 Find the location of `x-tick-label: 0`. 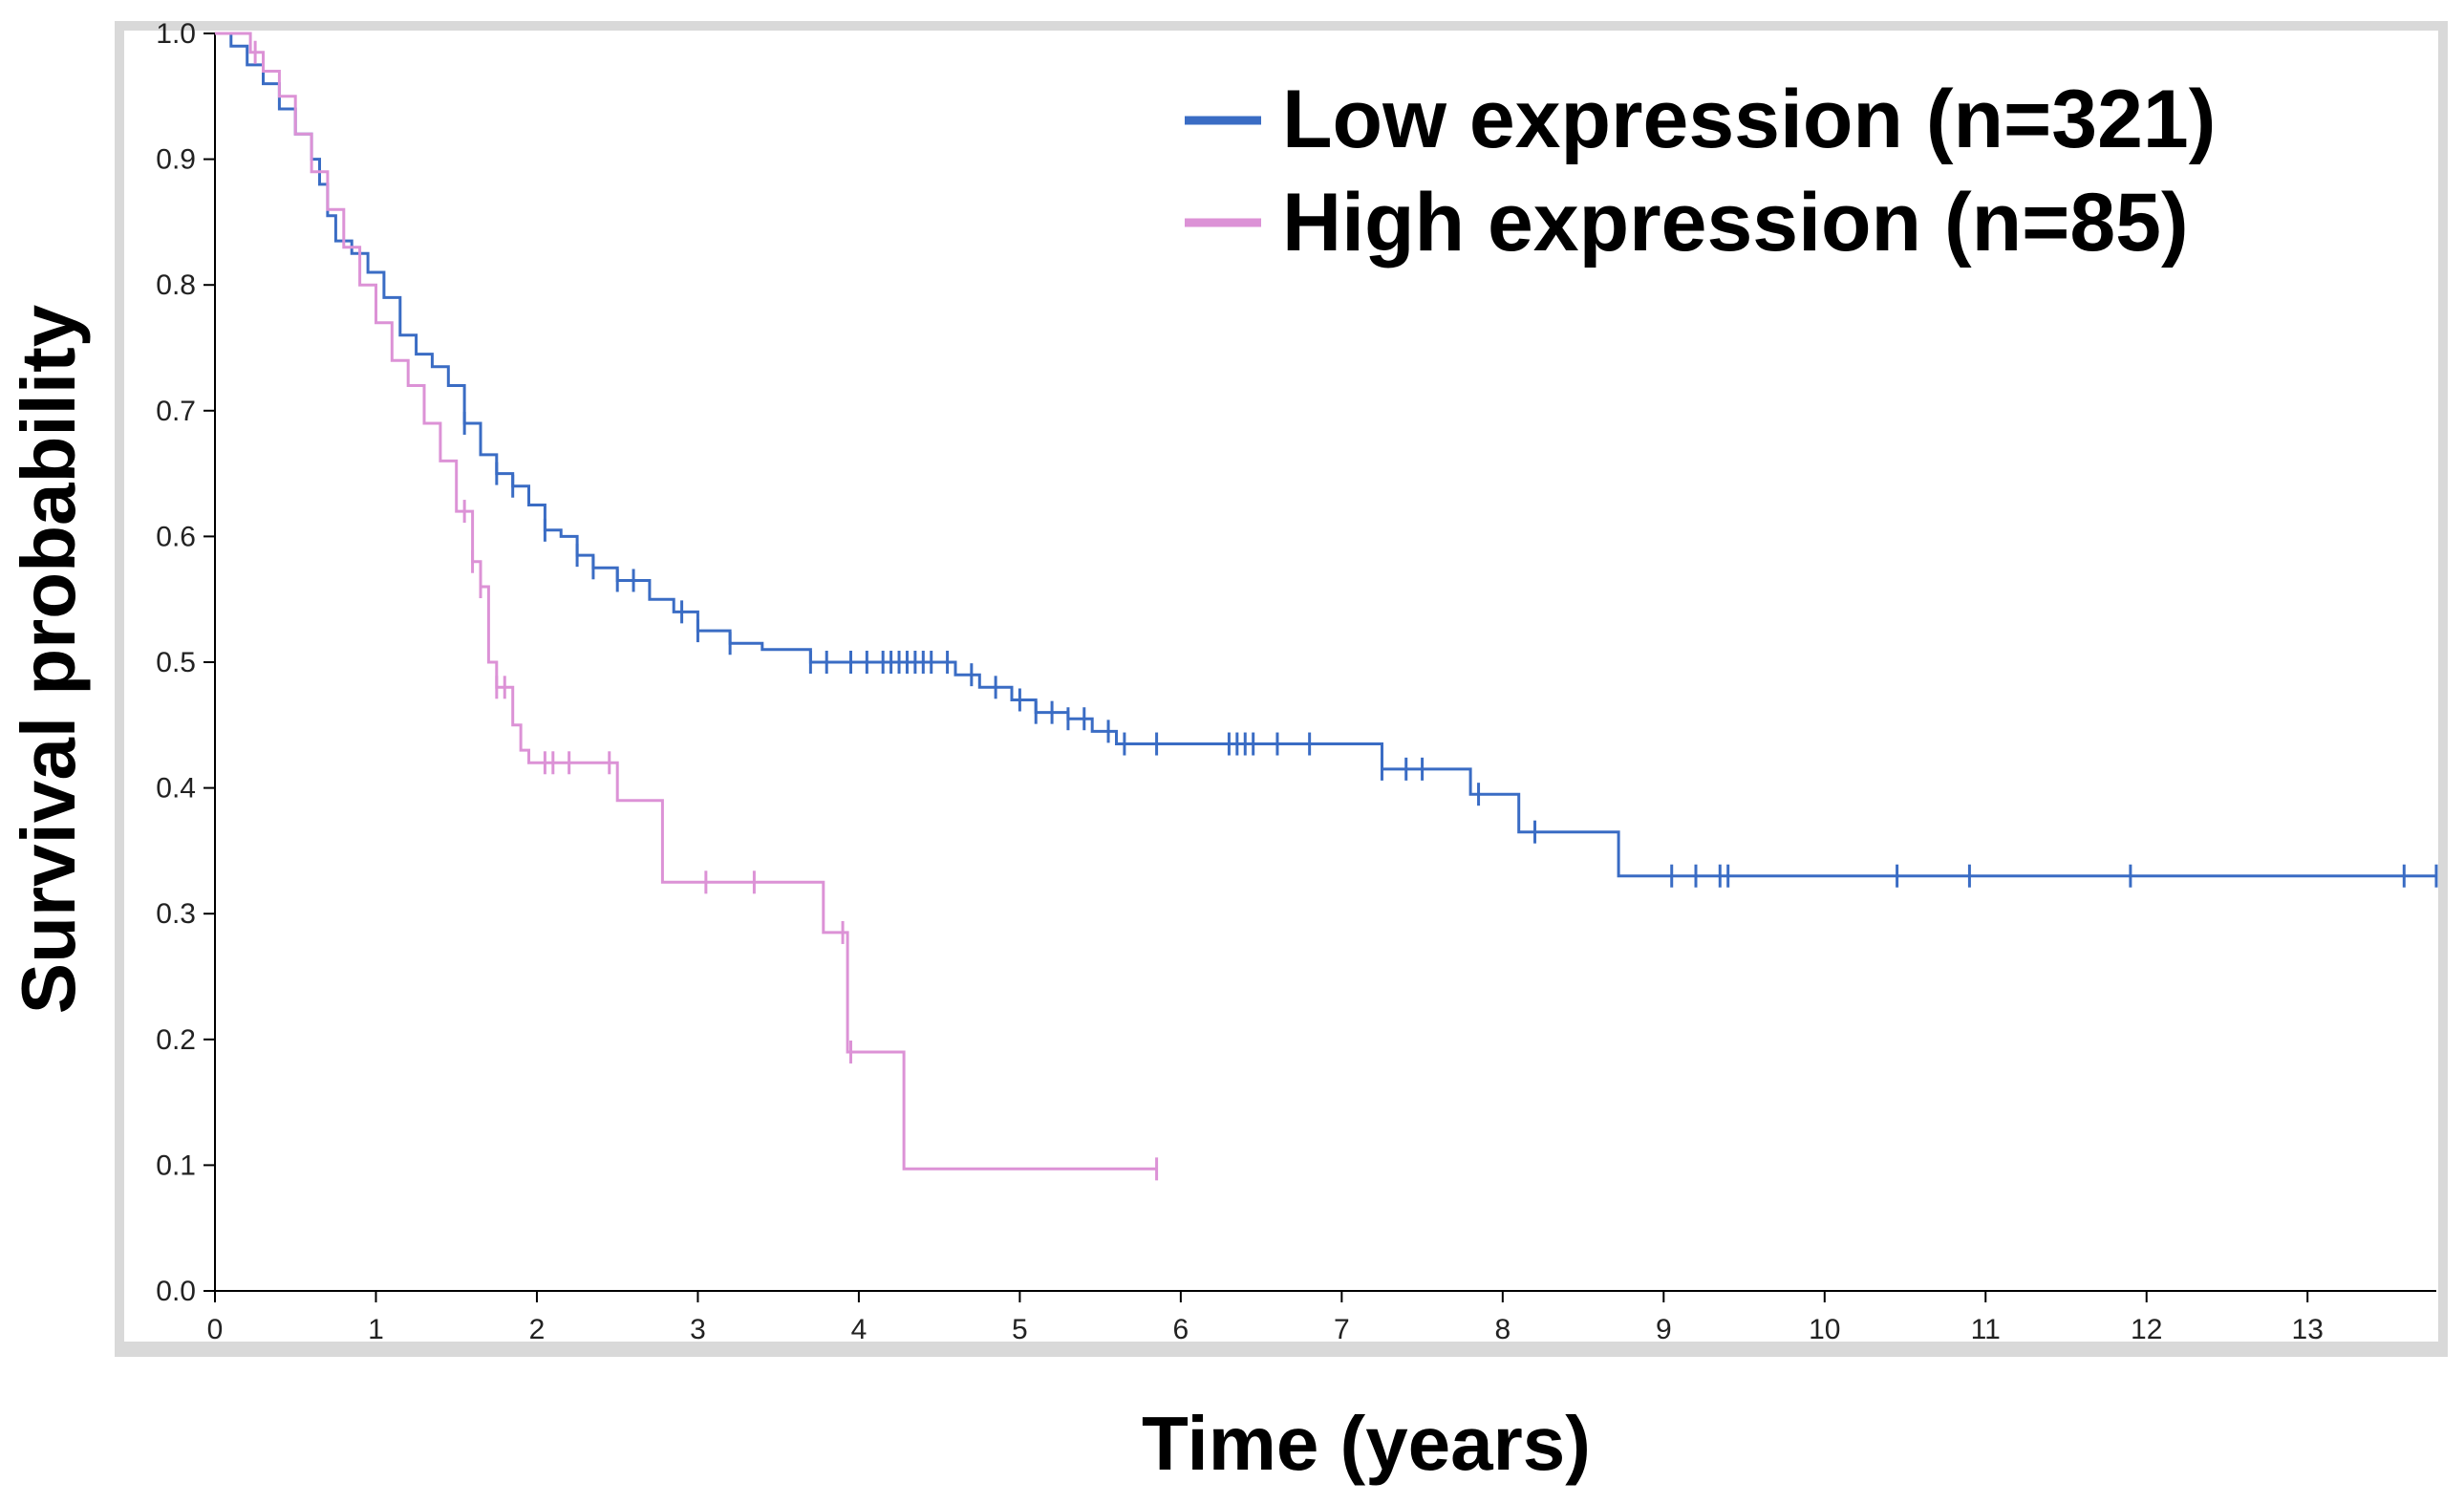

x-tick-label: 0 is located at coordinates (215, 1329).